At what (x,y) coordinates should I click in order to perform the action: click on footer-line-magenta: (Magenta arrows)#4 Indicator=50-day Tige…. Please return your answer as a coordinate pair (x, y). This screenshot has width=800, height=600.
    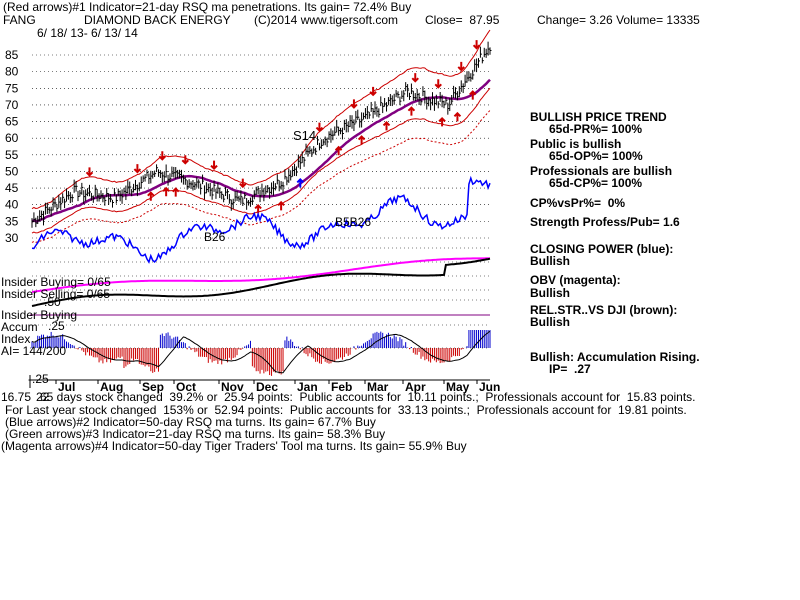
    Looking at the image, I should click on (234, 446).